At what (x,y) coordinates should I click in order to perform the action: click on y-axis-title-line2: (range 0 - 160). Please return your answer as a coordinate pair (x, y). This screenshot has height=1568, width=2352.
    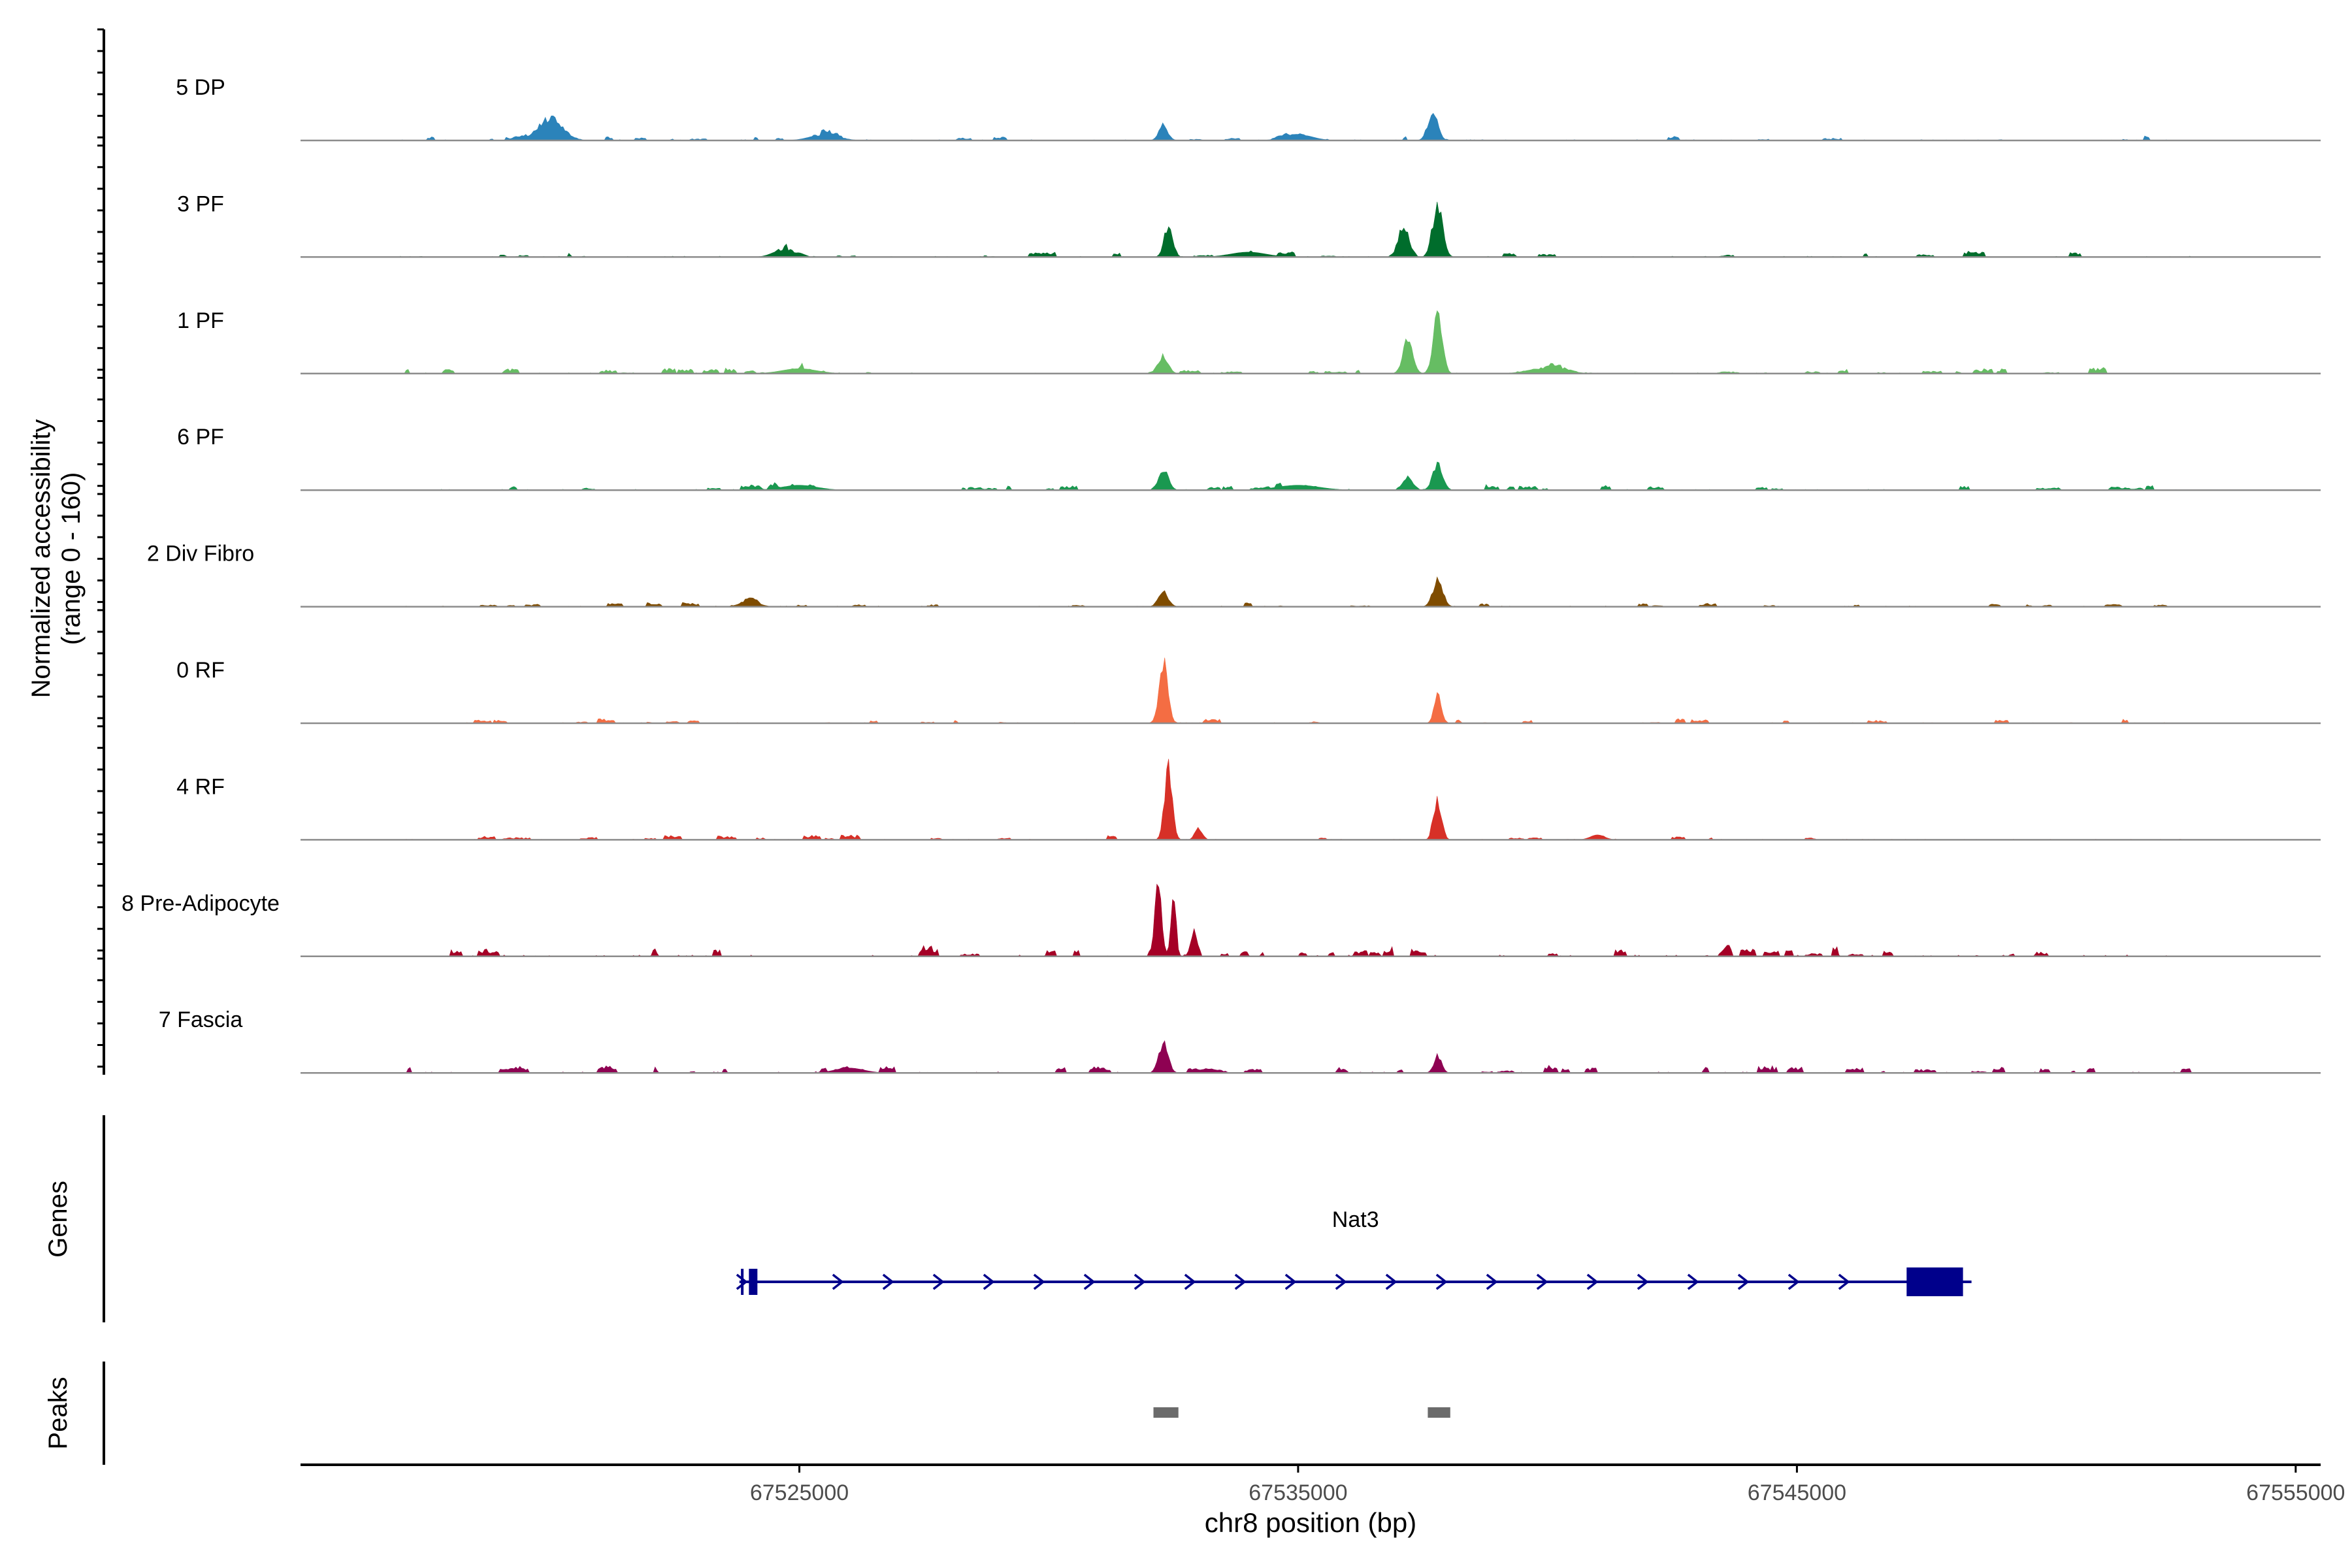
    Looking at the image, I should click on (71, 558).